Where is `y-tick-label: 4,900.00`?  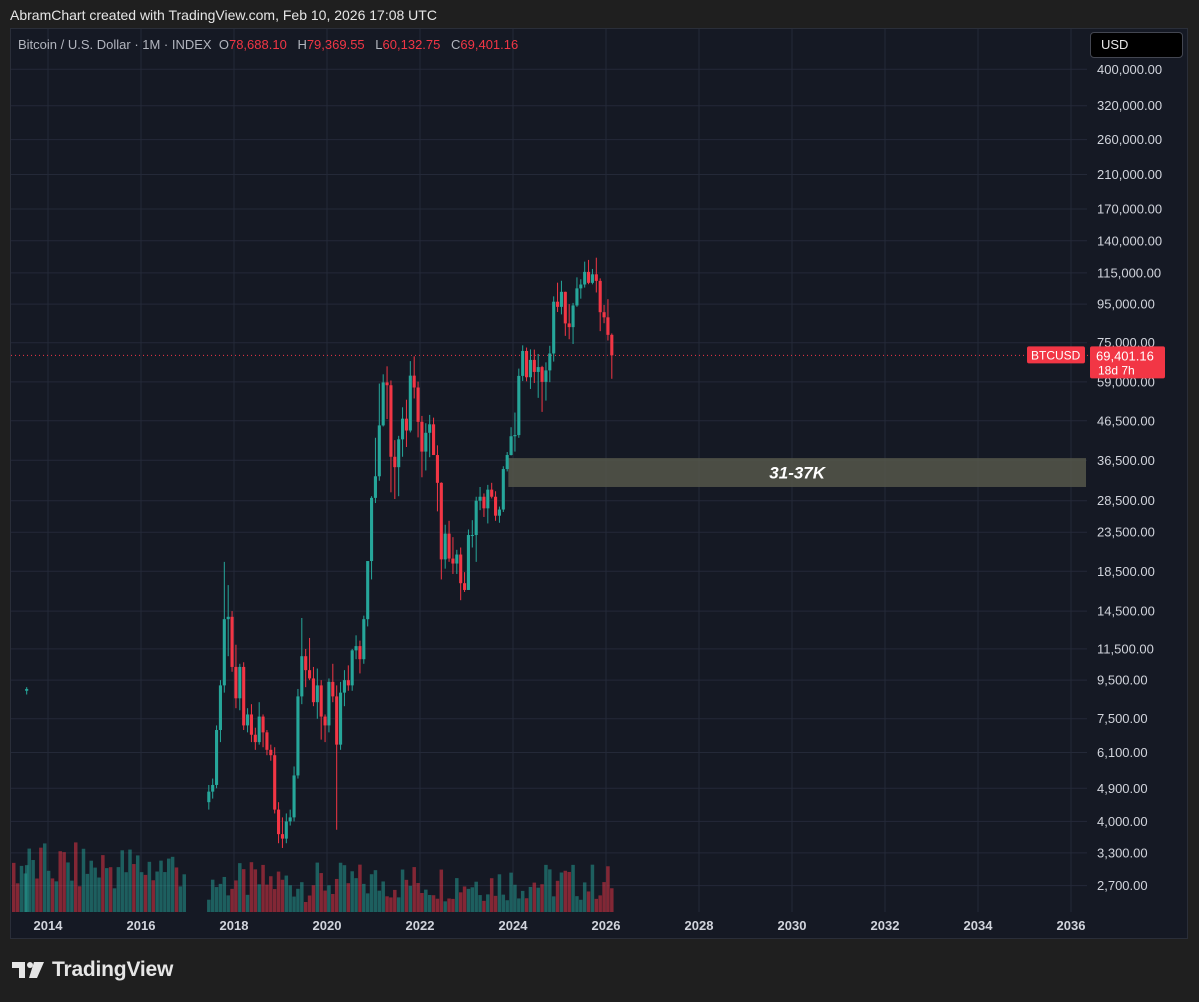 y-tick-label: 4,900.00 is located at coordinates (1122, 788).